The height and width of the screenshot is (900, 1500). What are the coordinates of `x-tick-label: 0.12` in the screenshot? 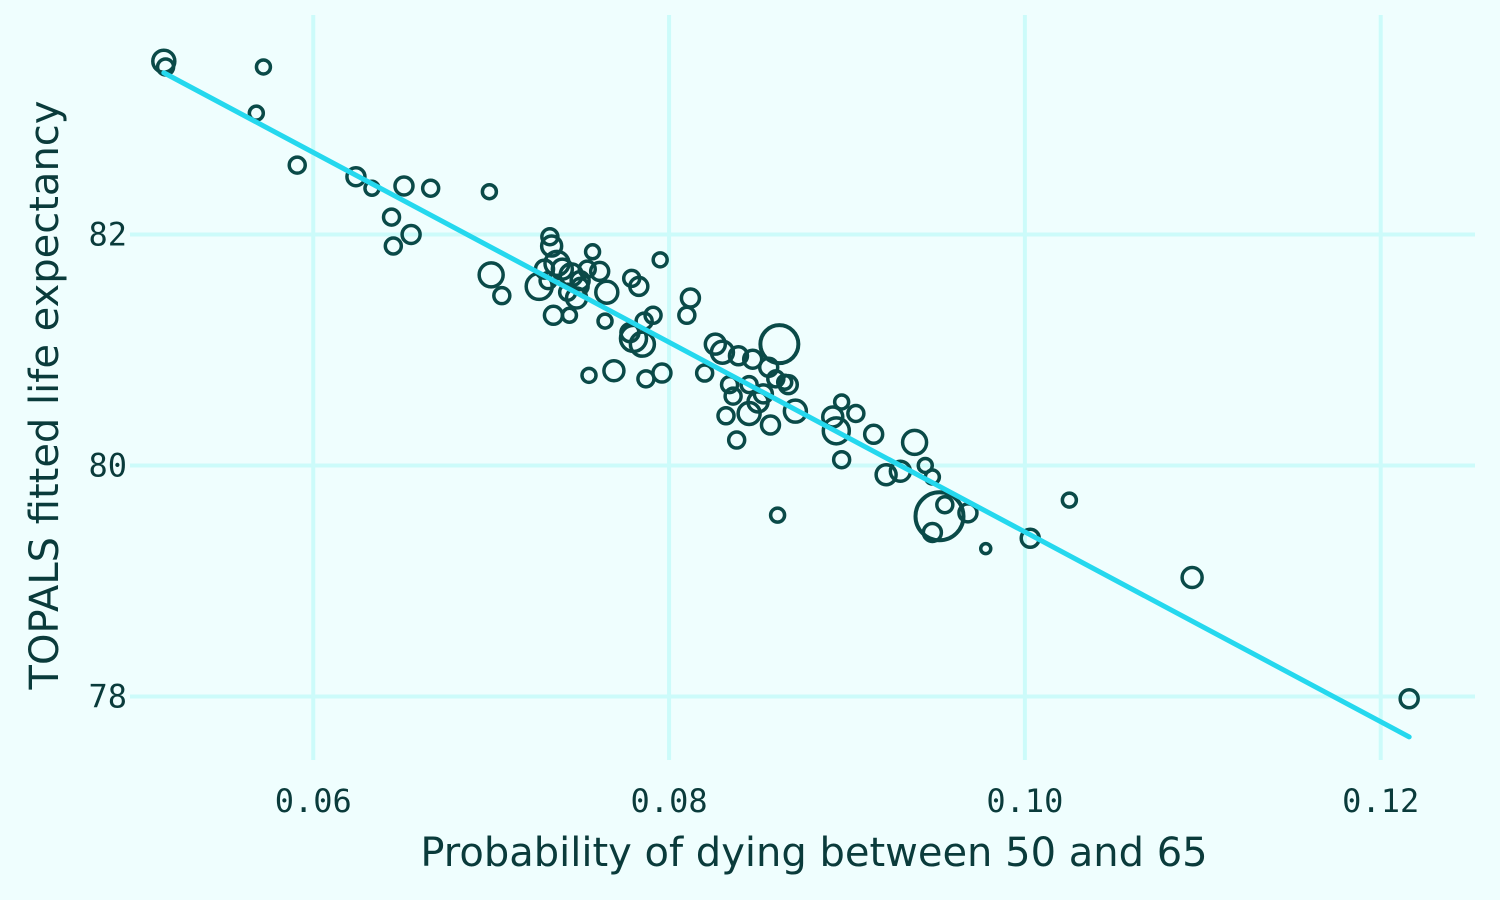 It's located at (1380, 801).